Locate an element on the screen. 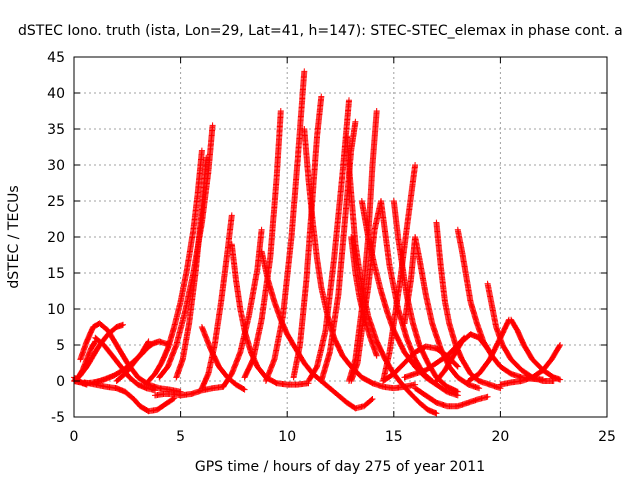  x-tick-label: 10 is located at coordinates (287, 437).